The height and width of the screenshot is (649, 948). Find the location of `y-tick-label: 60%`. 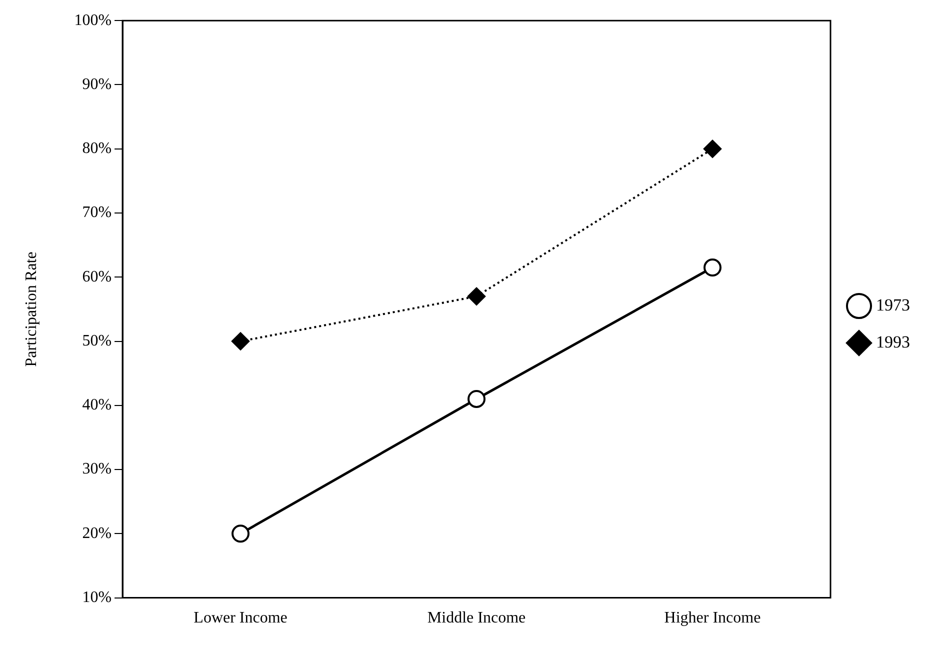

y-tick-label: 60% is located at coordinates (97, 277).